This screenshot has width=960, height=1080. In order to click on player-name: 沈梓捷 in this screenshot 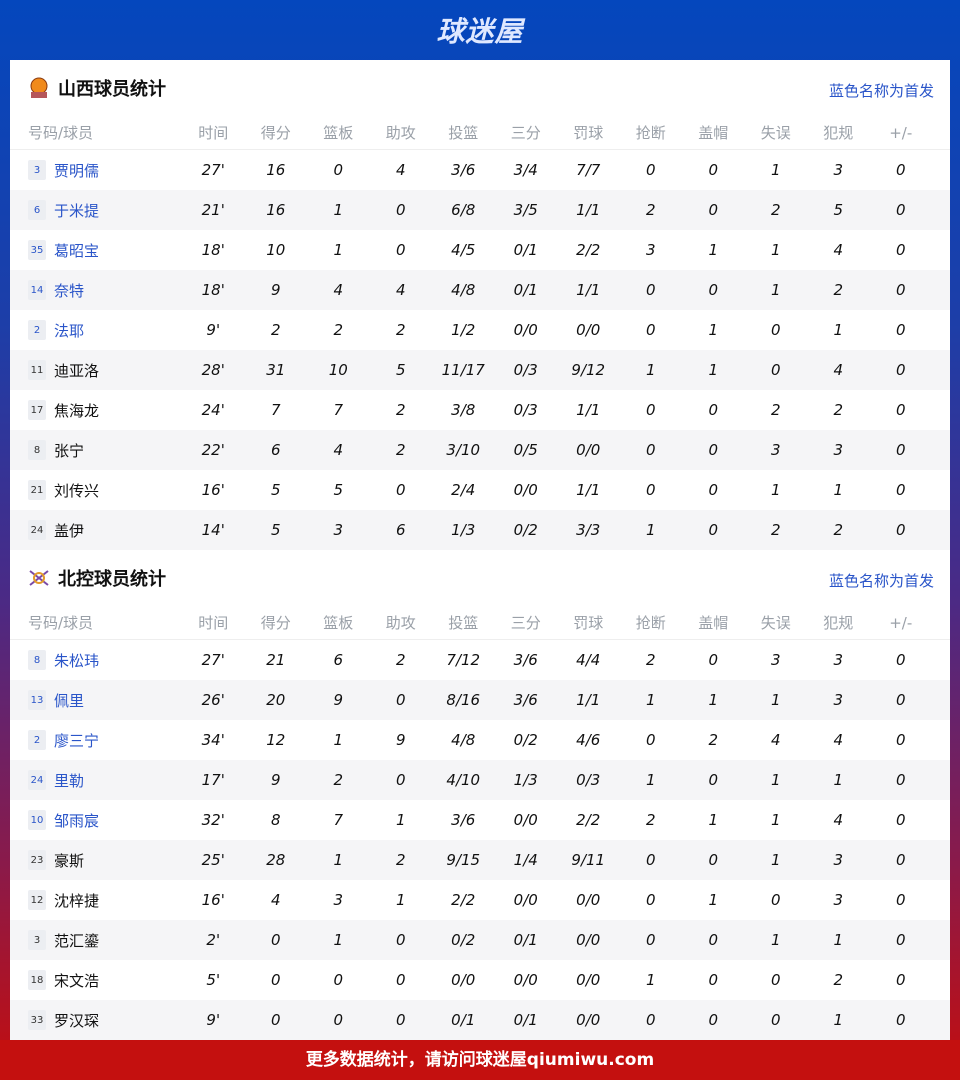, I will do `click(77, 900)`.